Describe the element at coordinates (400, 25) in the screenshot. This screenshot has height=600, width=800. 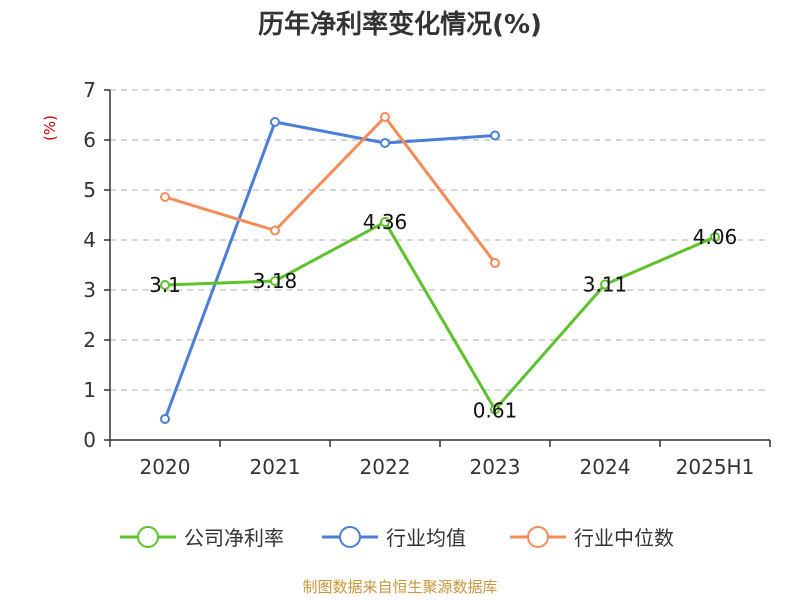
I see `chart-title: 历年净利率变化情况(%)` at that location.